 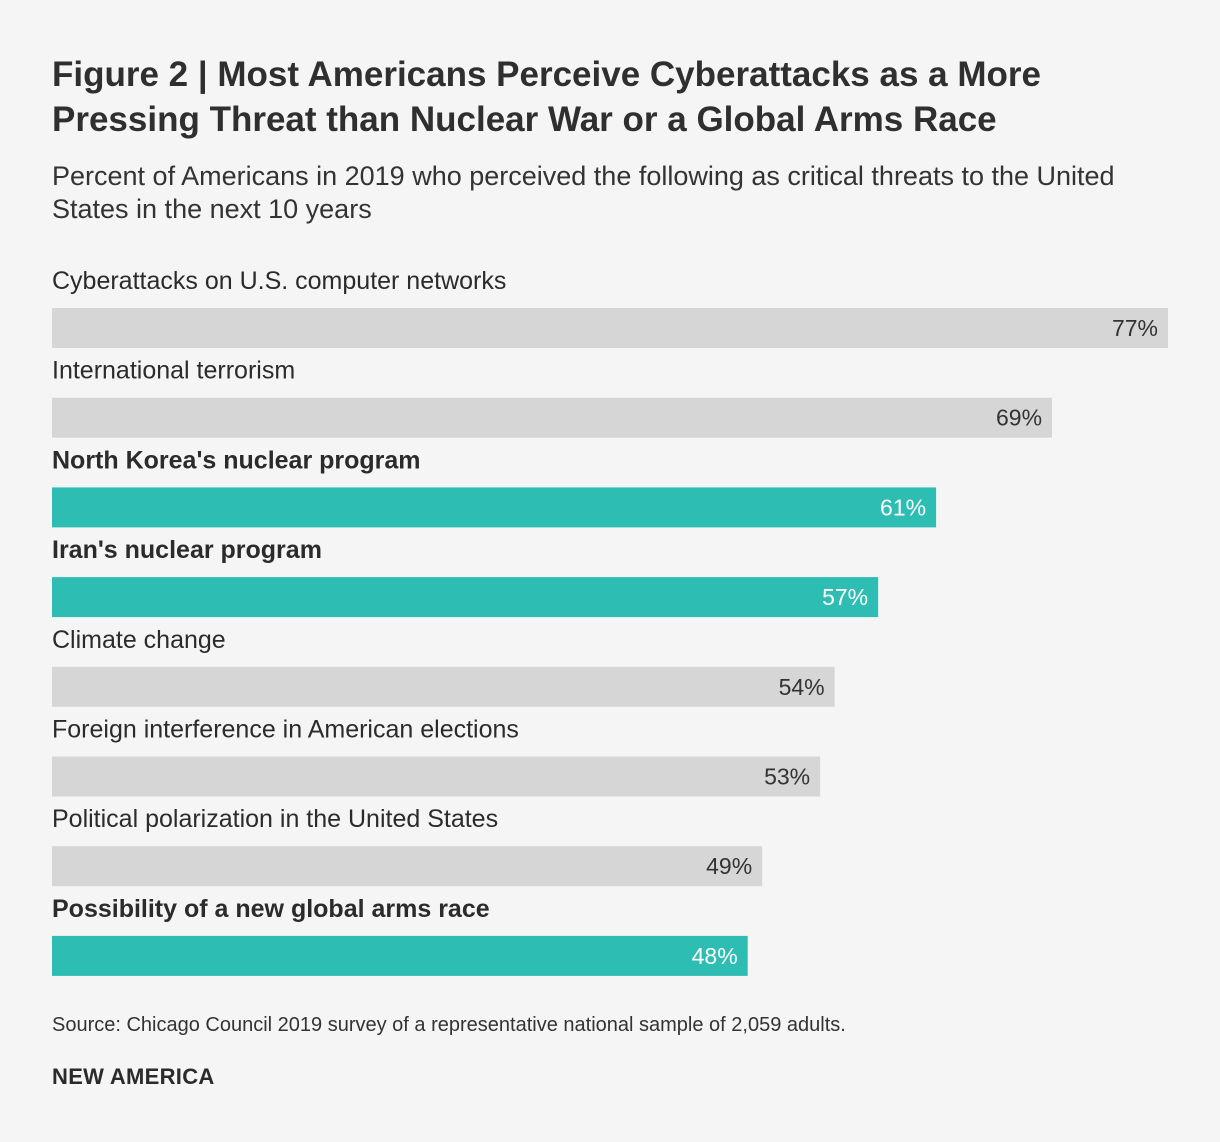 I want to click on data-label: 53%, so click(x=787, y=777).